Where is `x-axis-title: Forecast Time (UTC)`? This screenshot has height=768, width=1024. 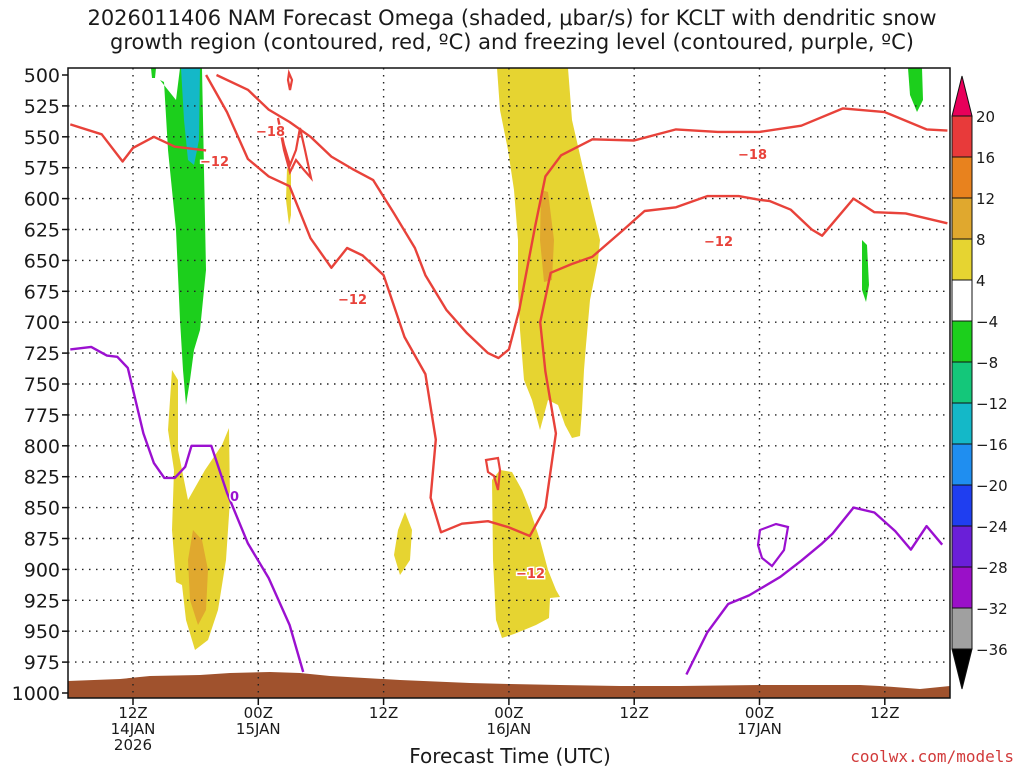 x-axis-title: Forecast Time (UTC) is located at coordinates (510, 756).